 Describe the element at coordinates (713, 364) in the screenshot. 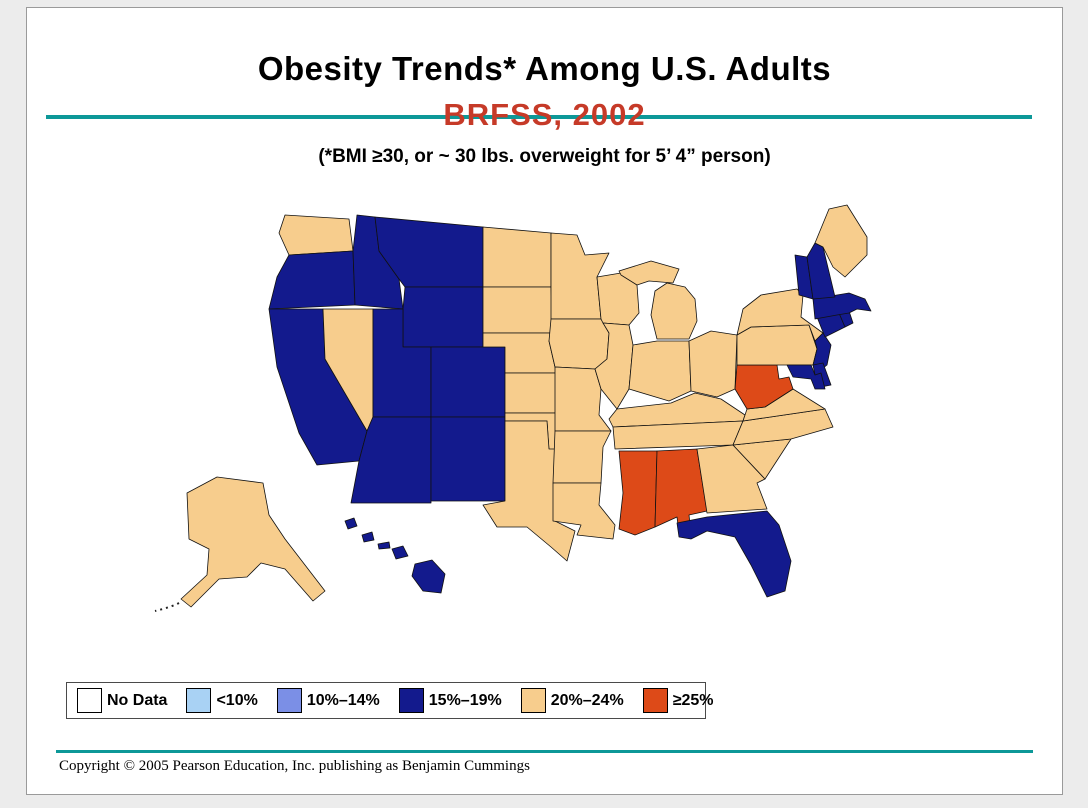

I see `state-OH` at that location.